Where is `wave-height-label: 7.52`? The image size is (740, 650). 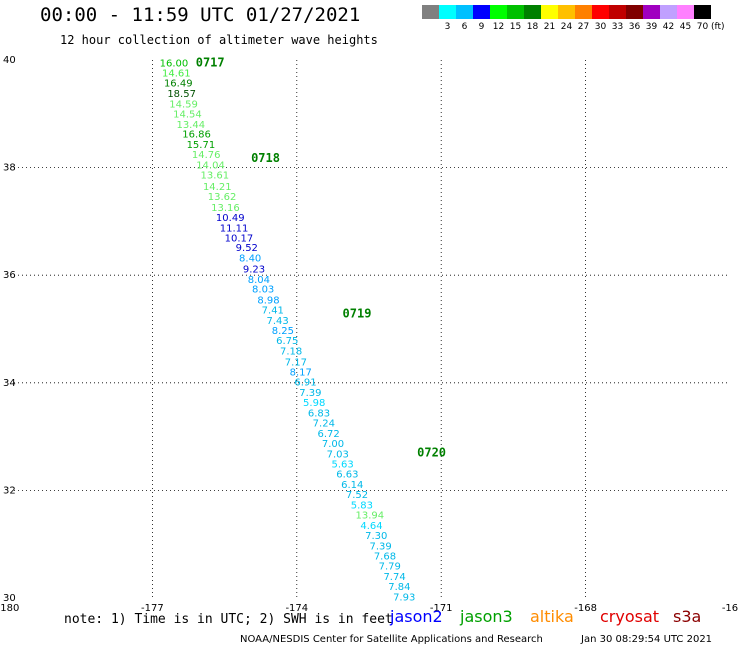 wave-height-label: 7.52 is located at coordinates (357, 495).